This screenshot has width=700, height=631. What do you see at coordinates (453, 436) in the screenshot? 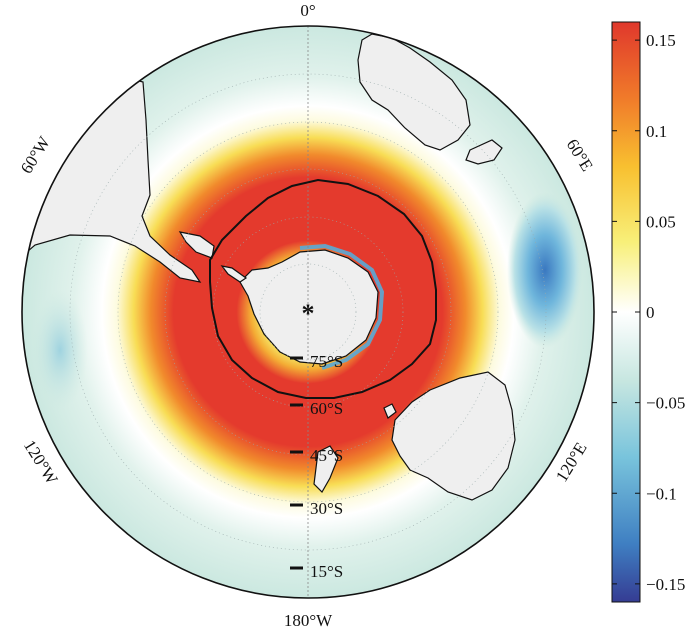
I see `australia-land` at bounding box center [453, 436].